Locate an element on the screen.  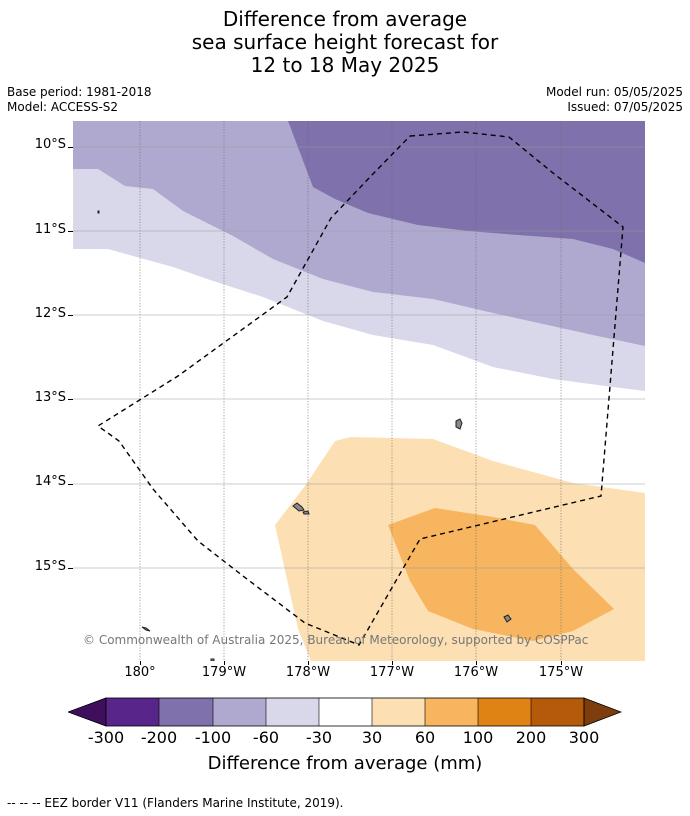
colorbar-label: -200 is located at coordinates (159, 737).